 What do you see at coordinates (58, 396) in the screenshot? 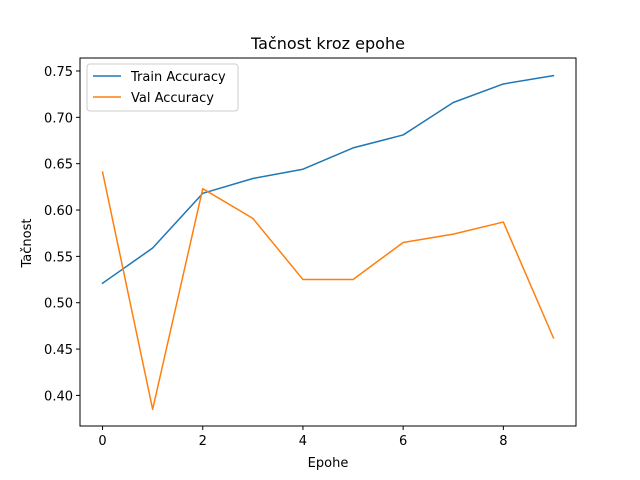
I see `y-tick-label: 0.40` at bounding box center [58, 396].